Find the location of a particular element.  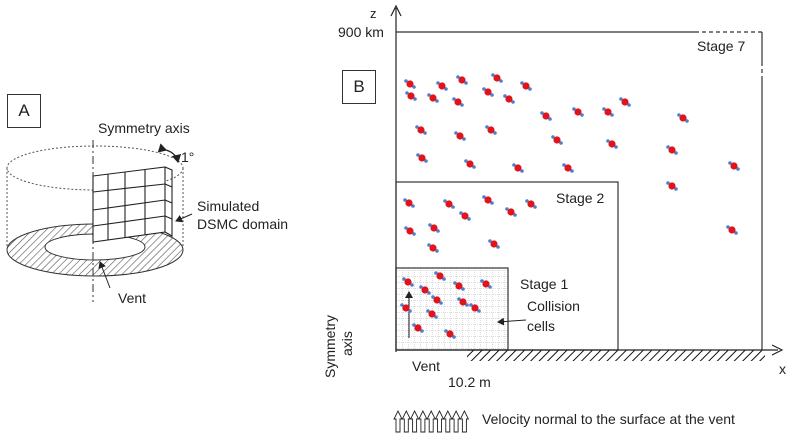

panel-a-label-box: A is located at coordinates (24, 111).